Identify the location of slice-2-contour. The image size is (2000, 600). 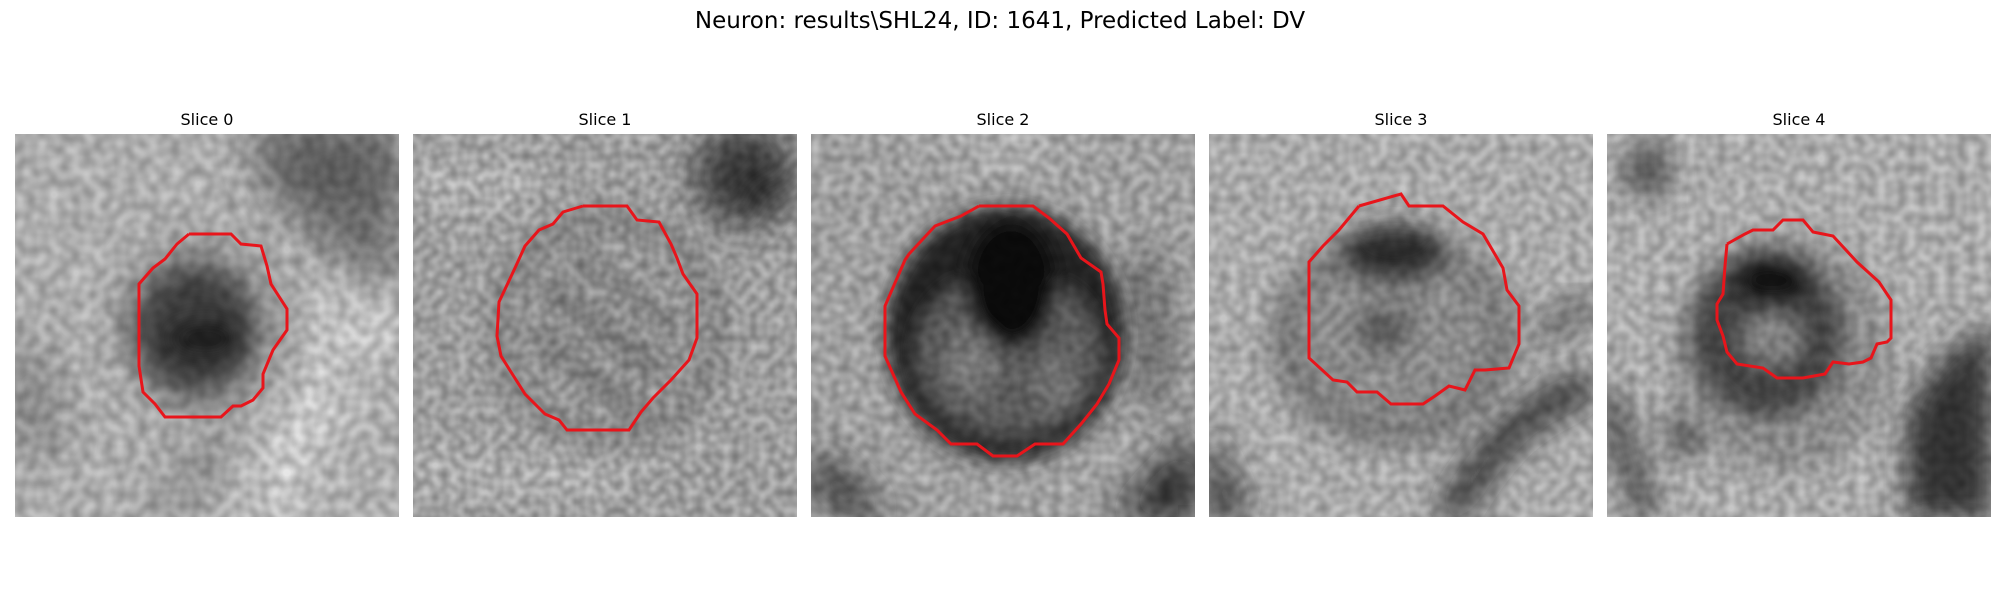
(1002, 331).